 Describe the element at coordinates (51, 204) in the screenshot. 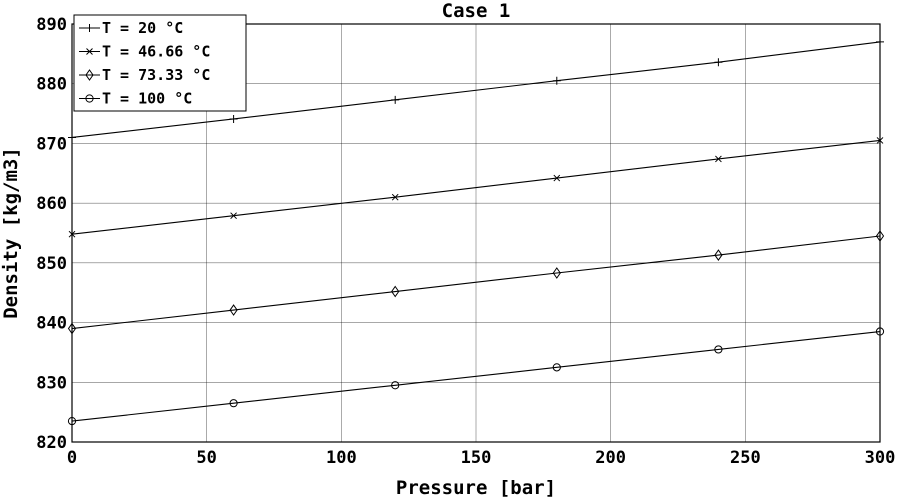

I see `y-tick-label: 860` at that location.